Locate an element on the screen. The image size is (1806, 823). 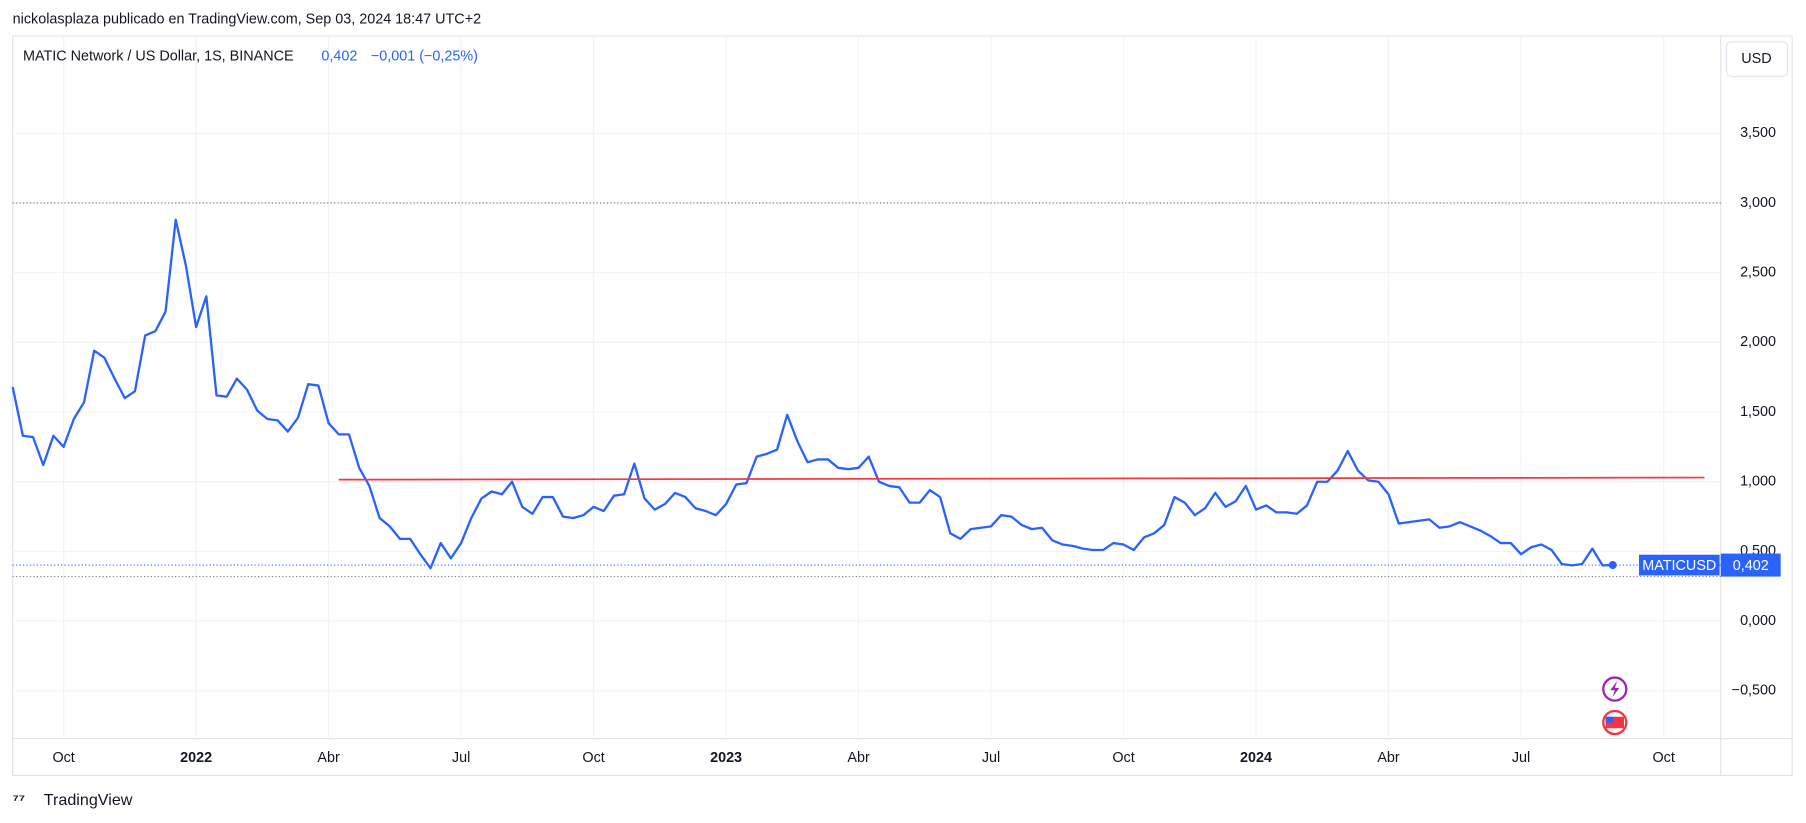
trend-line is located at coordinates (1021, 478).